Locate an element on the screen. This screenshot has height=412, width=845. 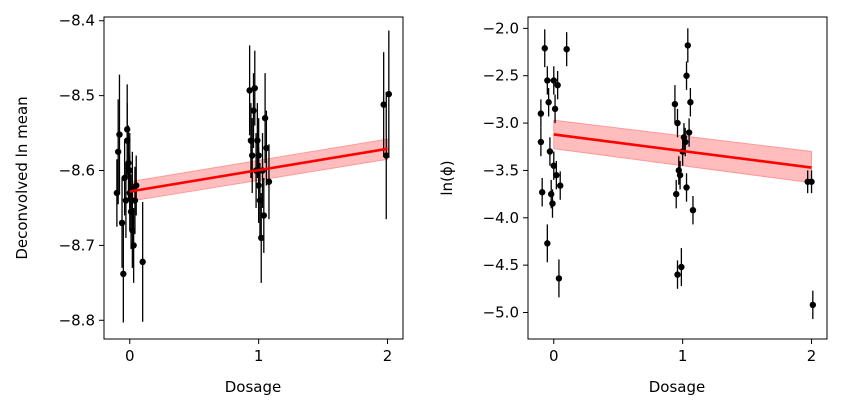
y-tick-label: −3.5 is located at coordinates (501, 170).